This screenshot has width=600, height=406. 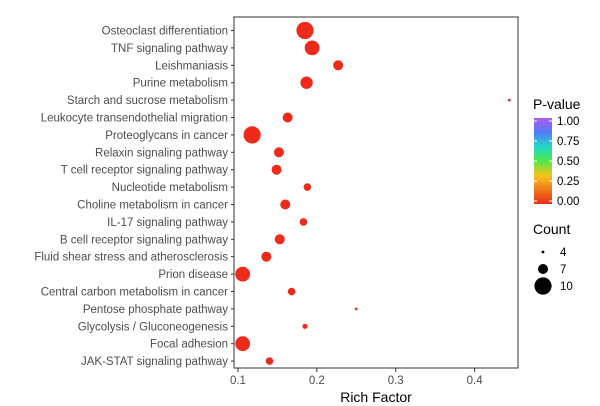 I want to click on pvalue-legend: P-value 1.00 0.75 0.50 0.25 0.00, so click(x=557, y=152).